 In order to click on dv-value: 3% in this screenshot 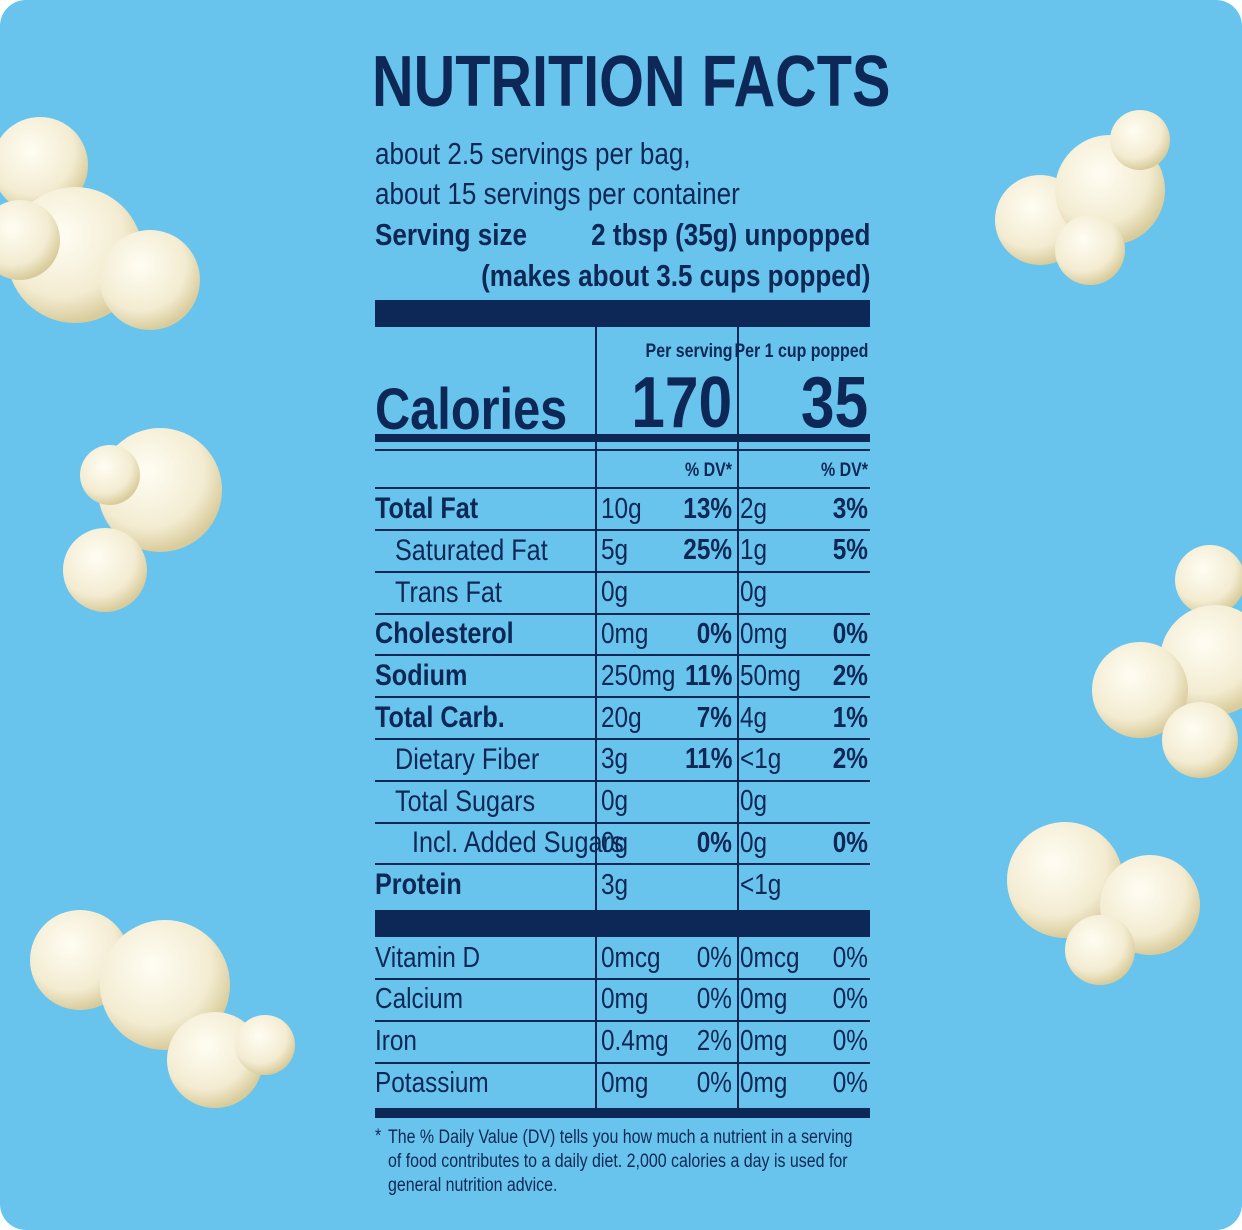, I will do `click(850, 508)`.